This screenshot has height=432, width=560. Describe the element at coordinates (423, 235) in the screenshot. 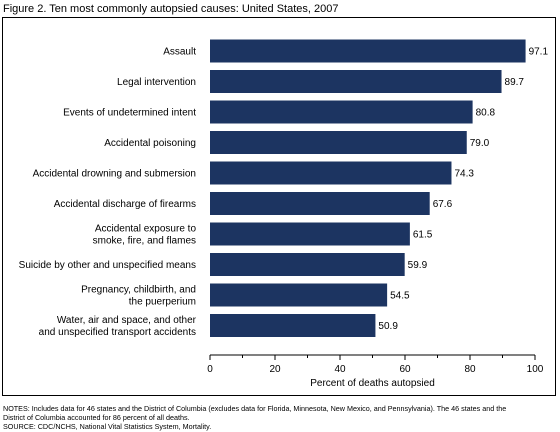

I see `bar-value-label: 61.5` at that location.